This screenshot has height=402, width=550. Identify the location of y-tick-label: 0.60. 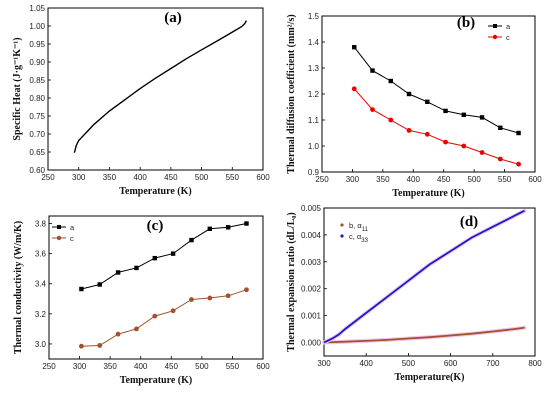
(37, 170).